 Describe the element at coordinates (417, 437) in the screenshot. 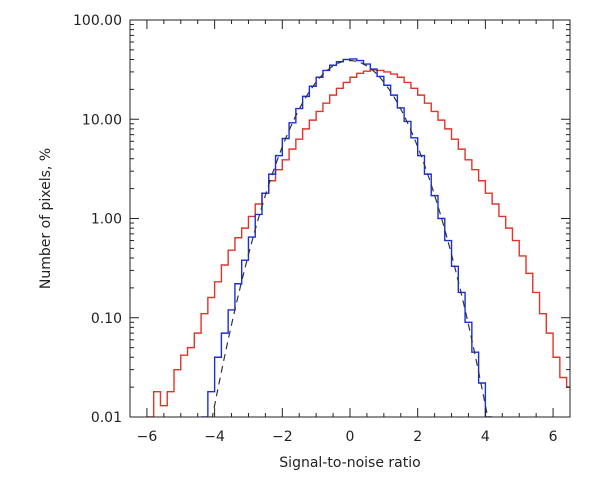

I see `x-tick-label: 2` at that location.